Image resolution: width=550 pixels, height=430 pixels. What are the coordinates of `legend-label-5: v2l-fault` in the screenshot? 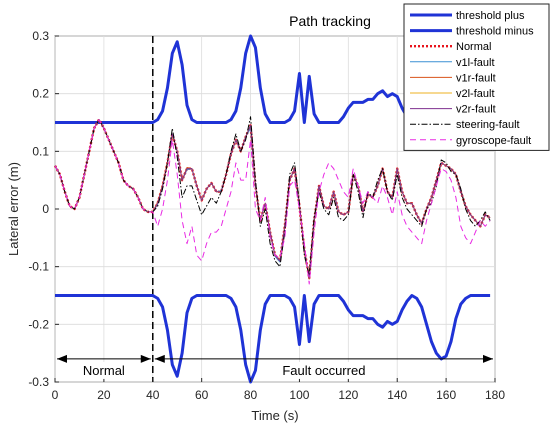 It's located at (475, 94).